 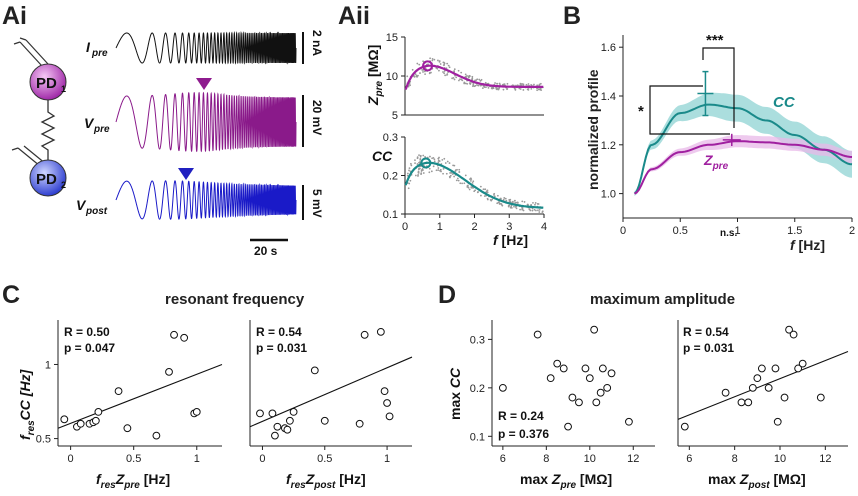 What do you see at coordinates (807, 245) in the screenshot?
I see `b-xlabel: f [Hz]` at bounding box center [807, 245].